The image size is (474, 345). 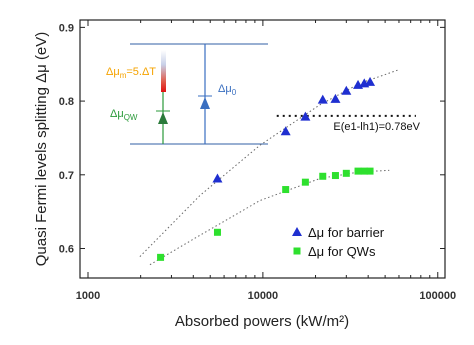 What do you see at coordinates (163, 71) in the screenshot?
I see `gradient-bar` at bounding box center [163, 71].